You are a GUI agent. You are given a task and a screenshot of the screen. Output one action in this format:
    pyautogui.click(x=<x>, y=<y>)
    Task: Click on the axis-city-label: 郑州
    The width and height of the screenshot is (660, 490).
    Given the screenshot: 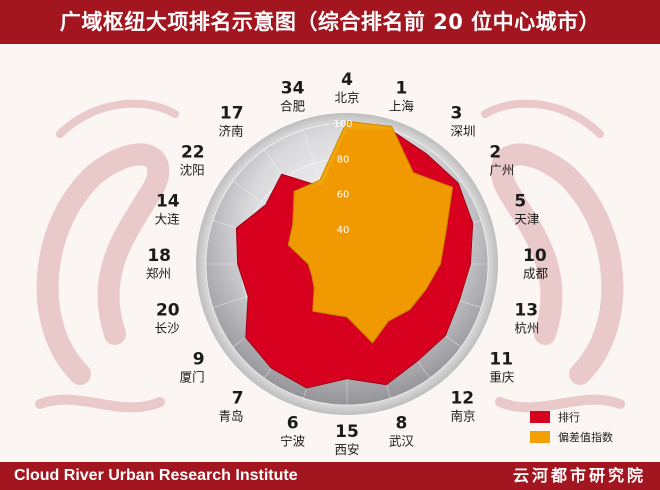 What is the action you would take?
    pyautogui.click(x=158, y=273)
    